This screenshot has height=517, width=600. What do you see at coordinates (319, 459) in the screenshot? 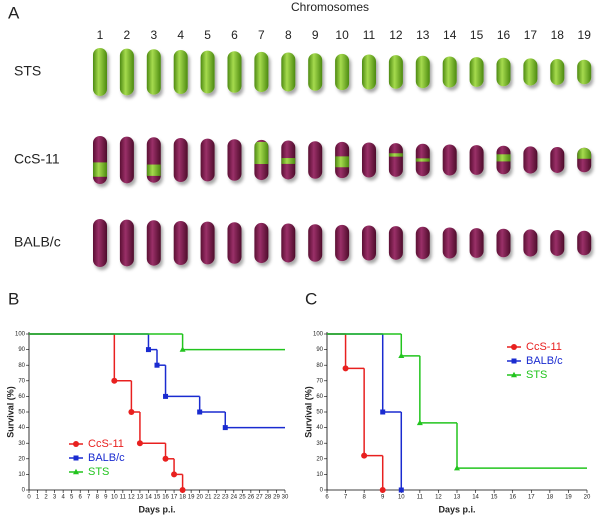
I see `y-tick-label: 20` at bounding box center [319, 459].